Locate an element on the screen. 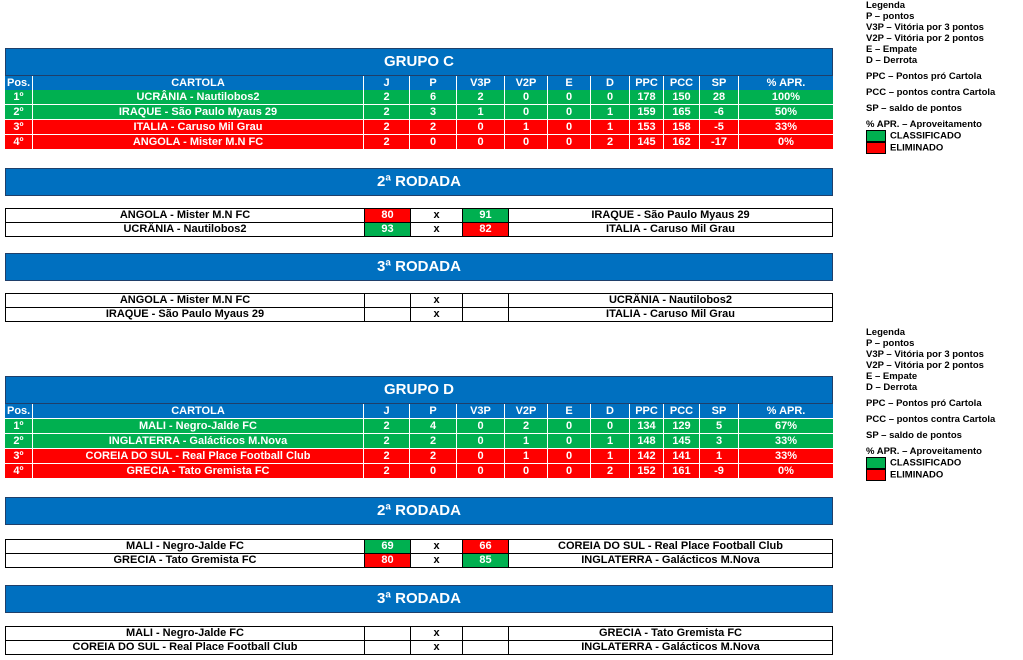  header-sp: SP is located at coordinates (719, 411).